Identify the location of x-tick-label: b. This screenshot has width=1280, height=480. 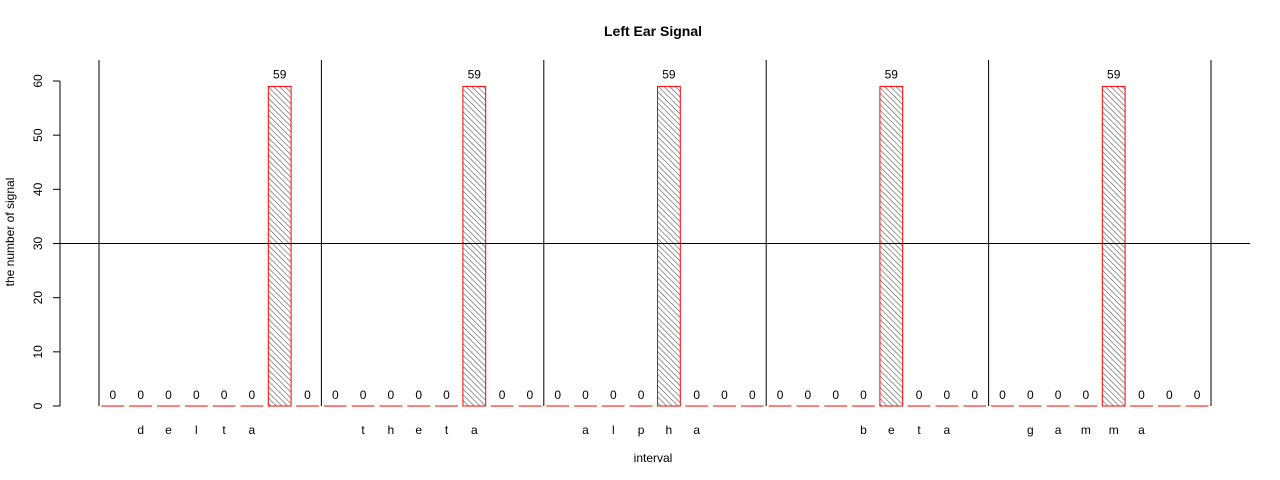
(863, 430).